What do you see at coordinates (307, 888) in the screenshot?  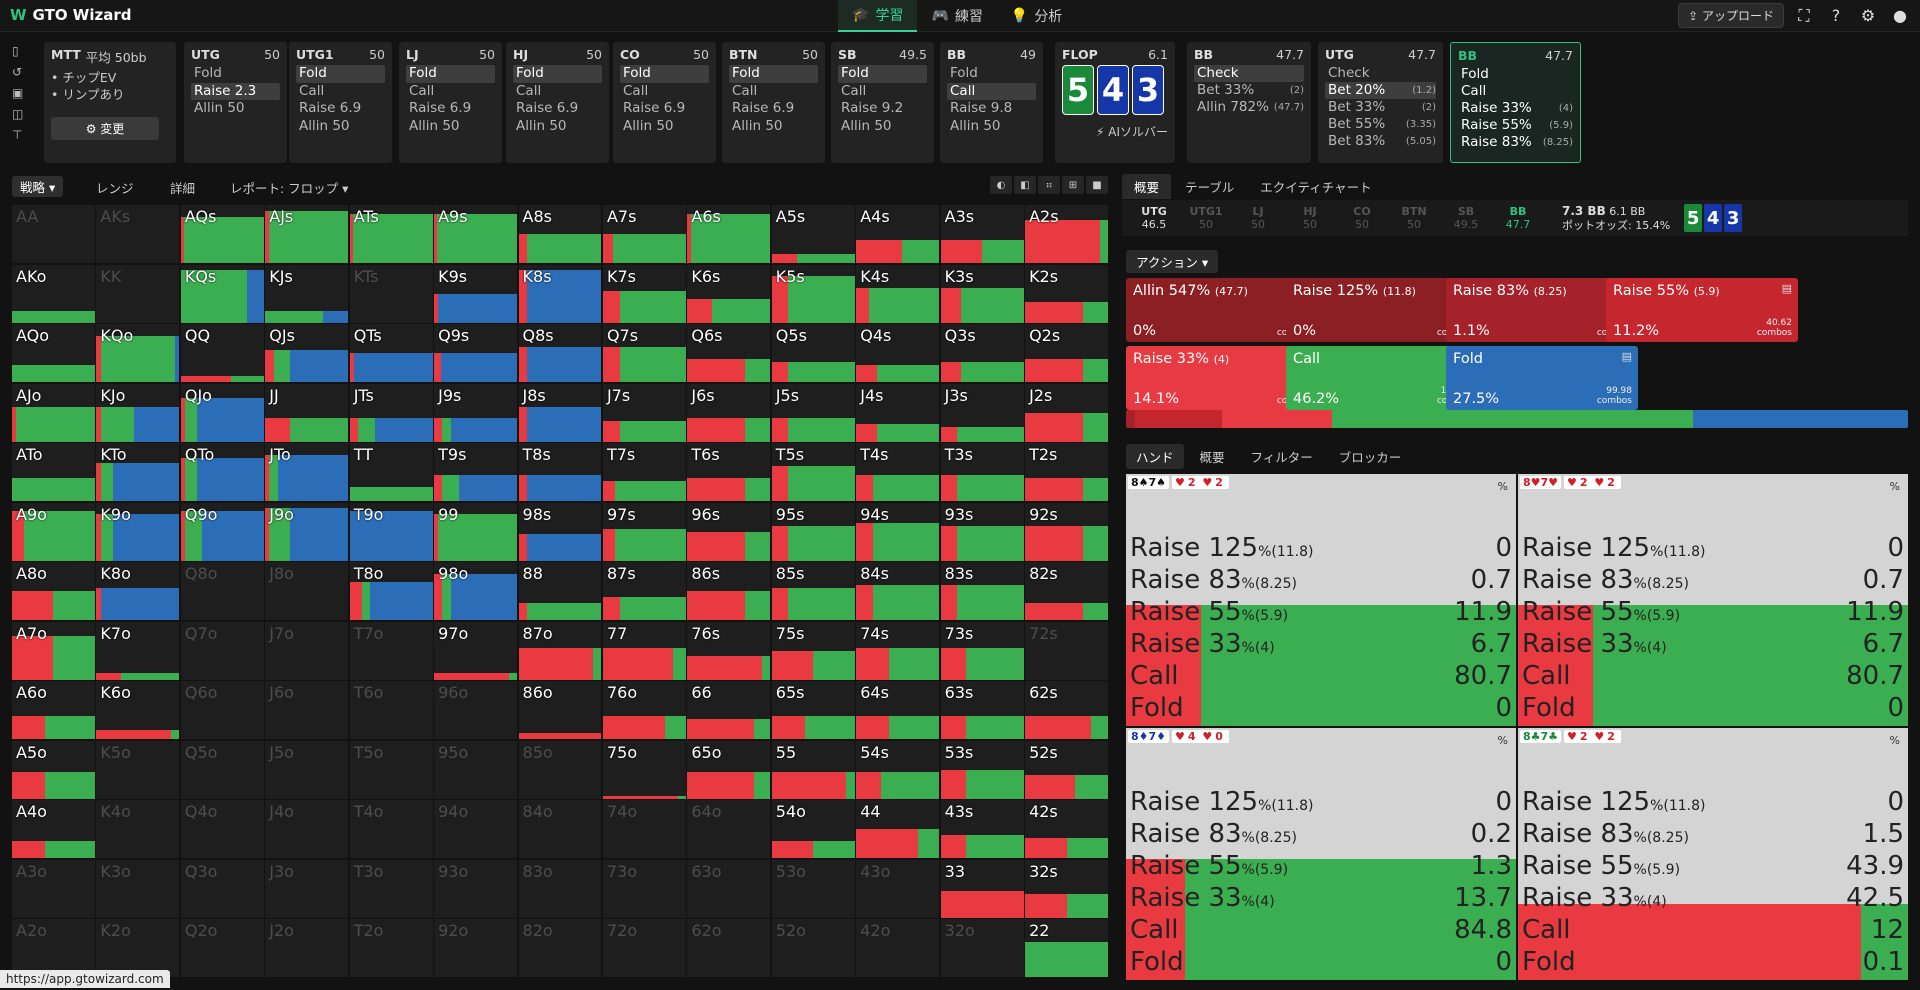 I see `hand-cell: J3o` at bounding box center [307, 888].